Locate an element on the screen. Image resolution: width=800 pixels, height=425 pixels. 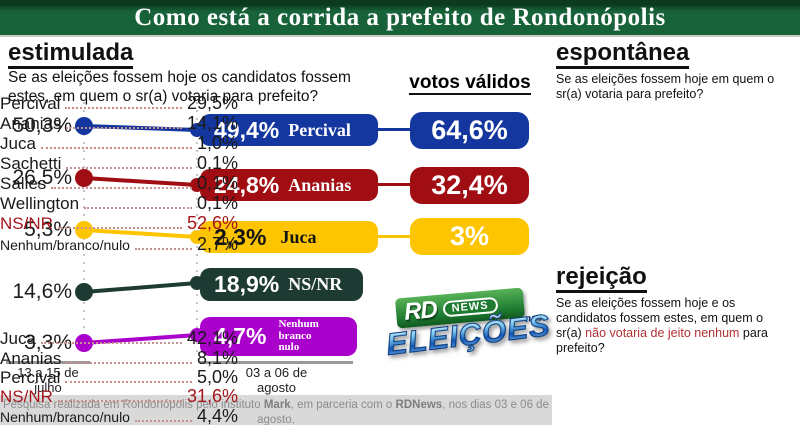
pill-nenhum: 4,7% Nenhum branco nulo is located at coordinates (278, 336).